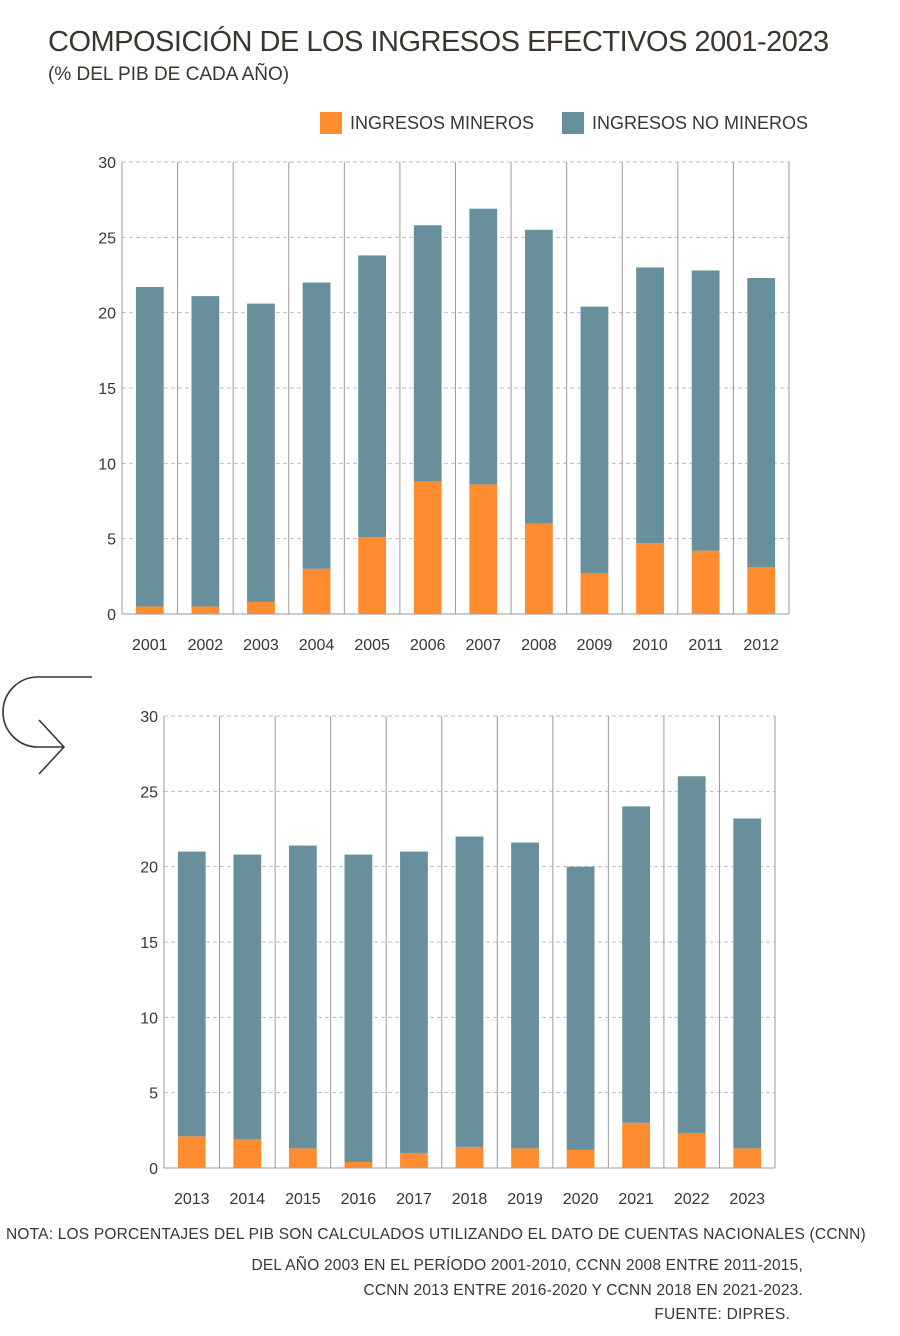 Image resolution: width=900 pixels, height=1336 pixels. I want to click on top-bar-no-mineros-2007, so click(483, 346).